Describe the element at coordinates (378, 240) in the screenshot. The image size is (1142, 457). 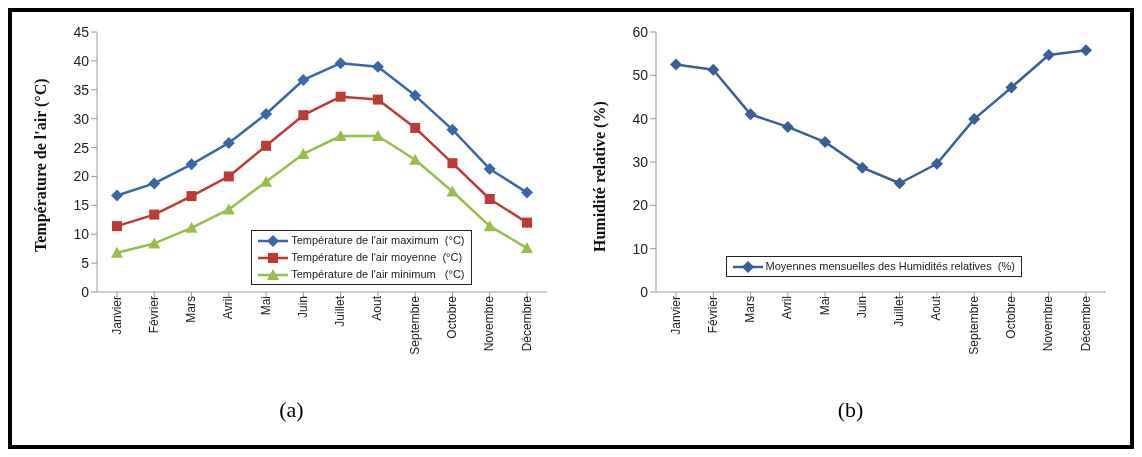
I see `legend-label: Température de l'air maximum (°C)` at that location.